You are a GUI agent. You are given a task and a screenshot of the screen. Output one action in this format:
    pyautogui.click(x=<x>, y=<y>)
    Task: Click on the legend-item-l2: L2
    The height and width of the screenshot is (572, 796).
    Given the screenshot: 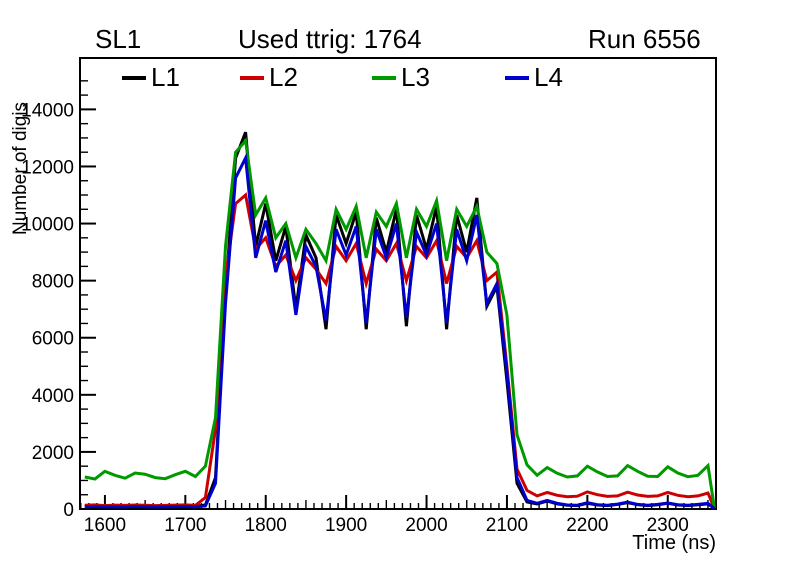 What is the action you would take?
    pyautogui.click(x=269, y=77)
    